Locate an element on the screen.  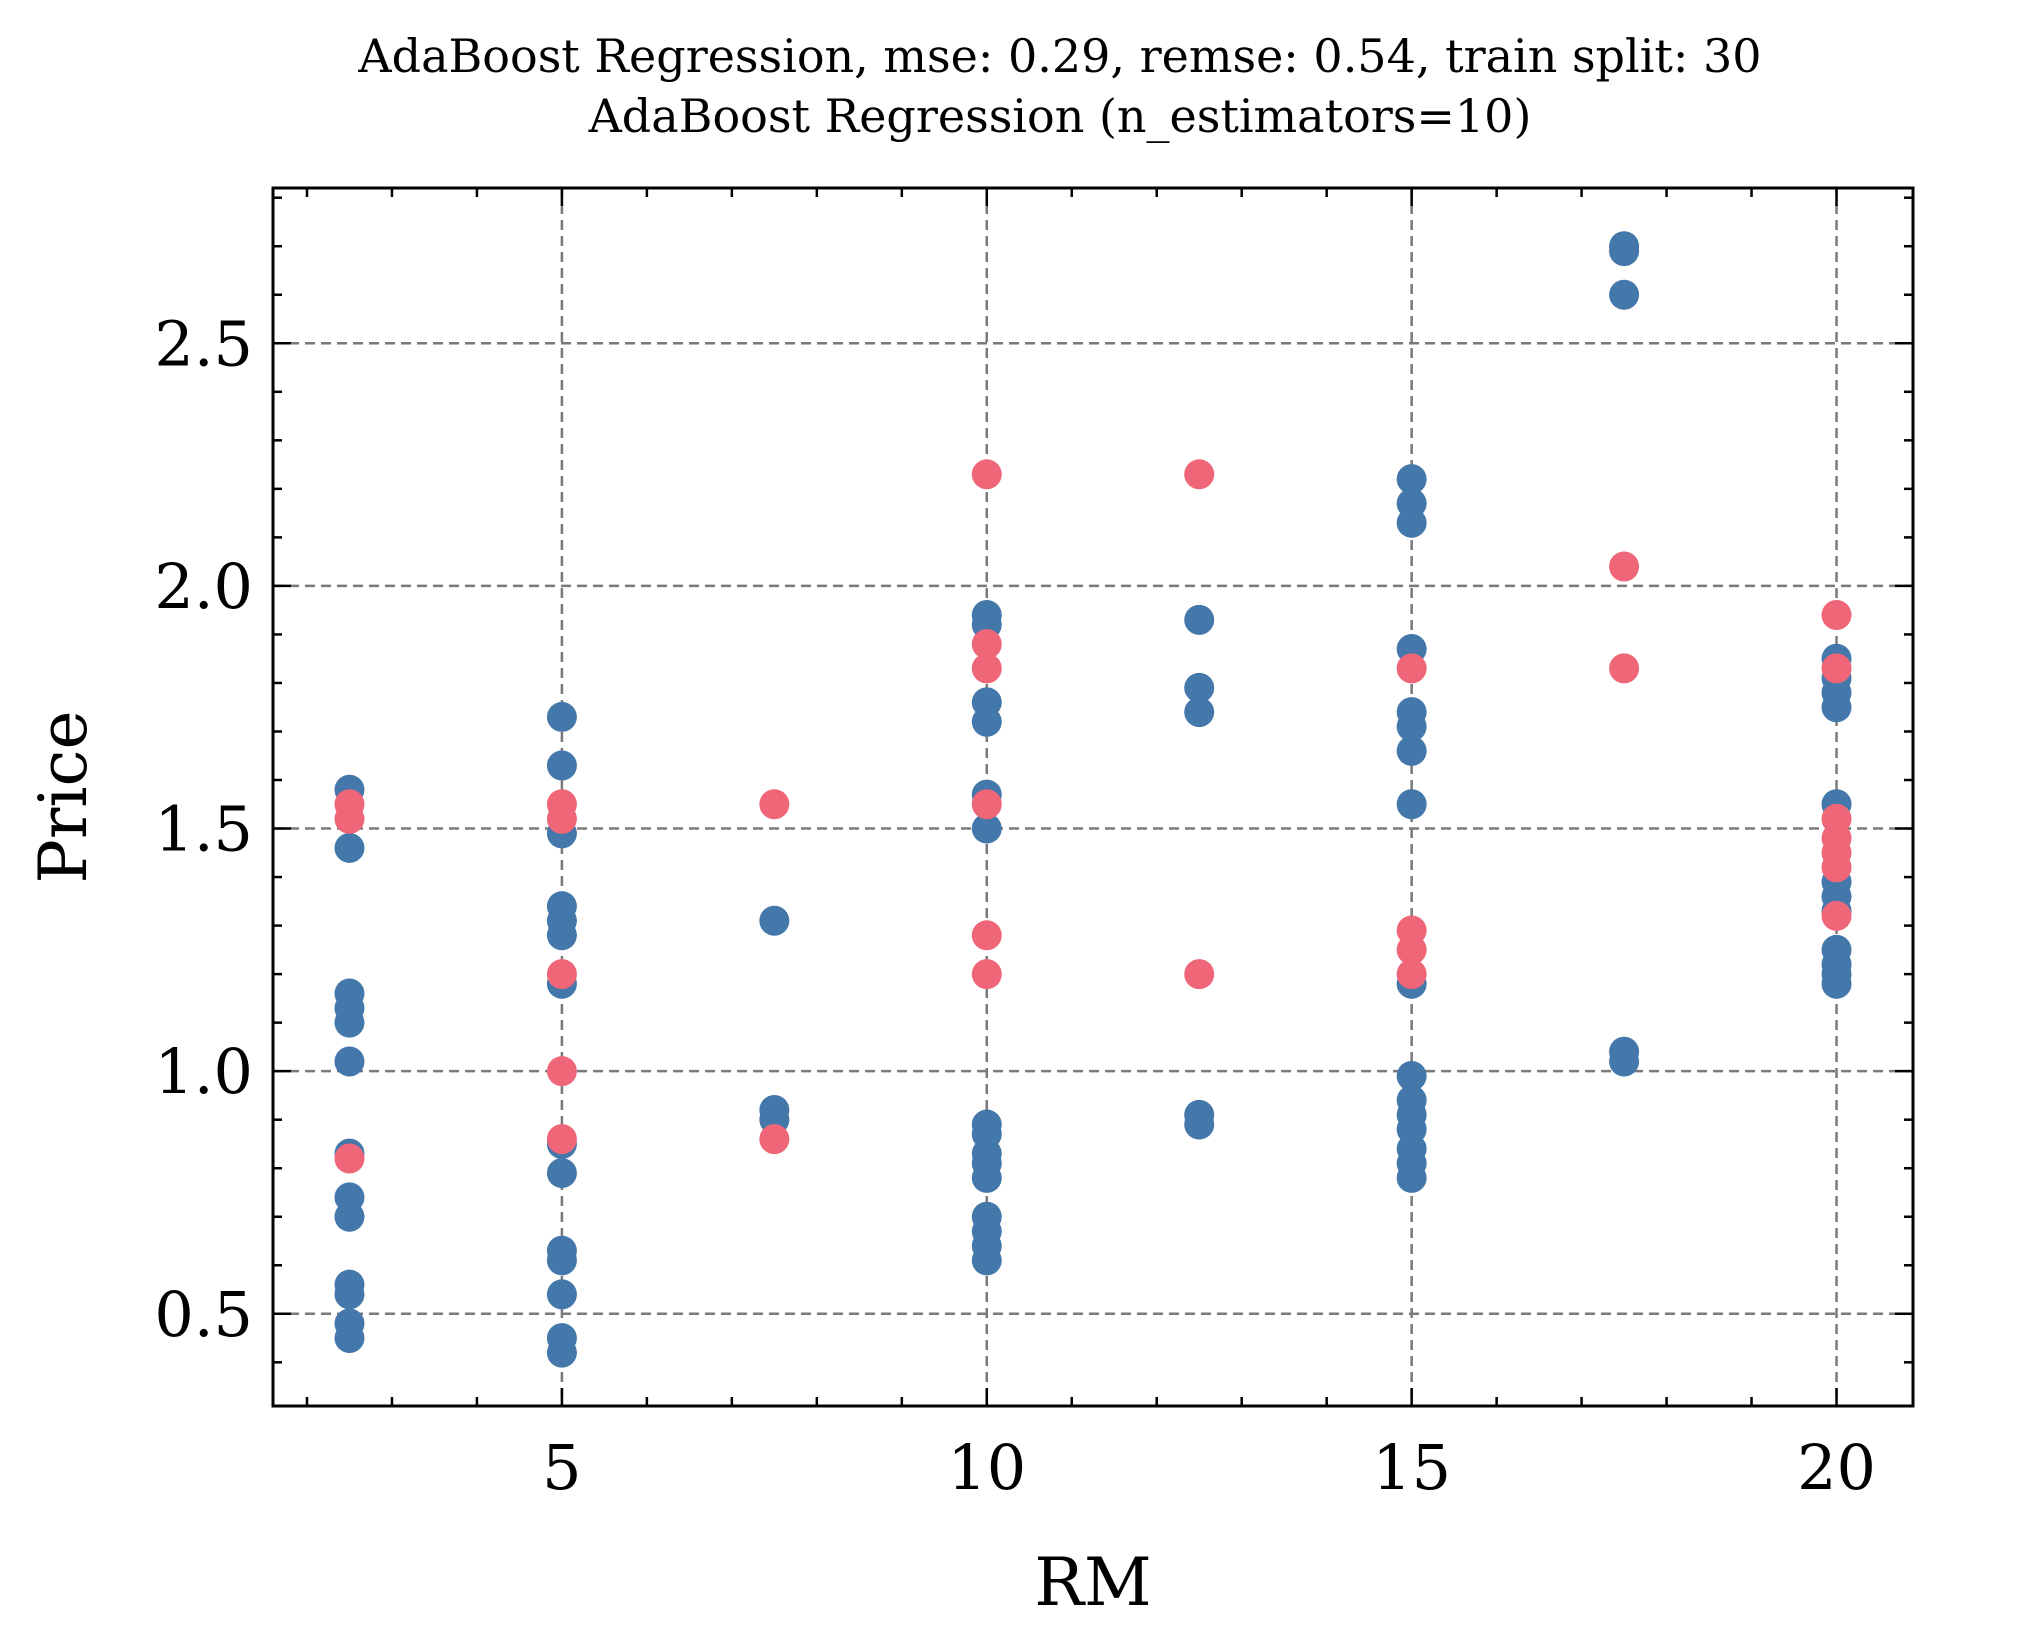
y-tick-label: 2.0 is located at coordinates (203, 586).